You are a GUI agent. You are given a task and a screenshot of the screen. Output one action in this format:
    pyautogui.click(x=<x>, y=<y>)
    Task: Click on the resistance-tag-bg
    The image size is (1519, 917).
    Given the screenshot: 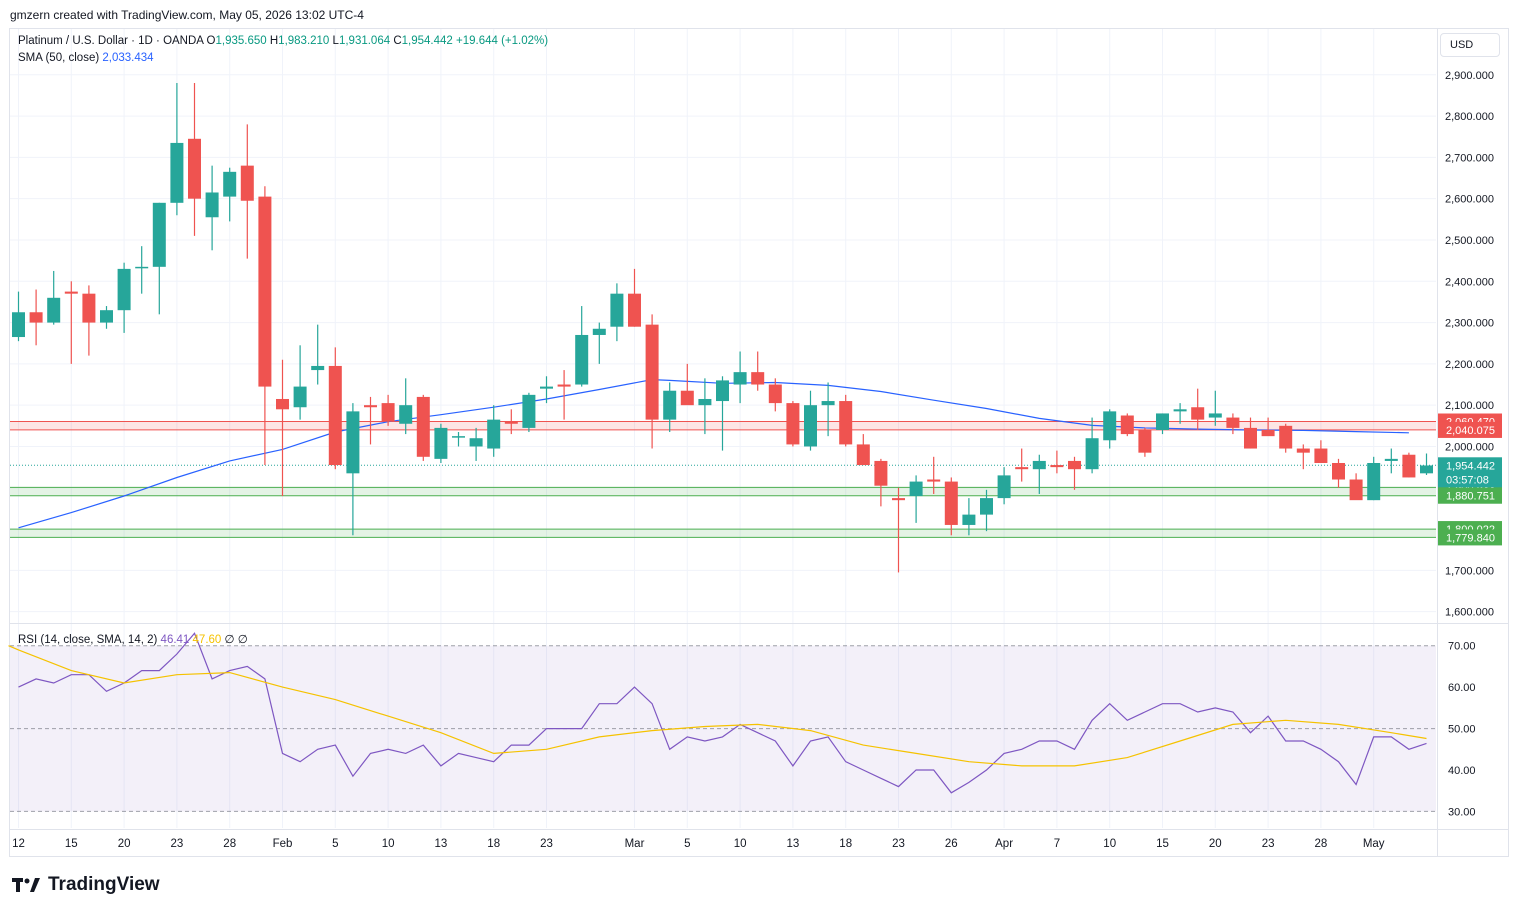 What is the action you would take?
    pyautogui.click(x=1470, y=429)
    